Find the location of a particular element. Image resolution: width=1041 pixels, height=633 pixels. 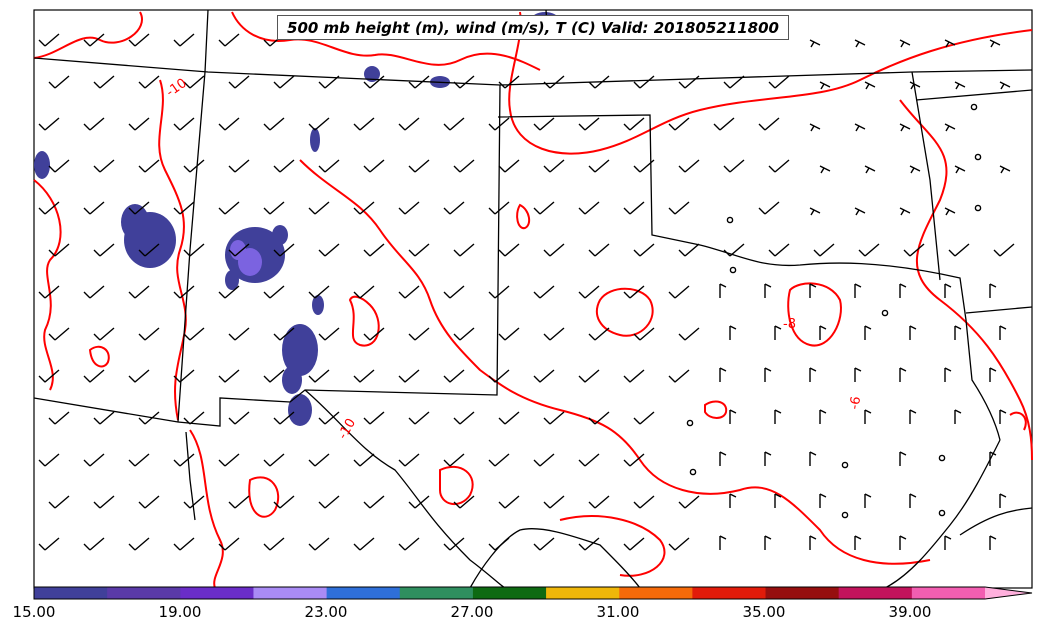

colorbar-outline is located at coordinates (533, 593).